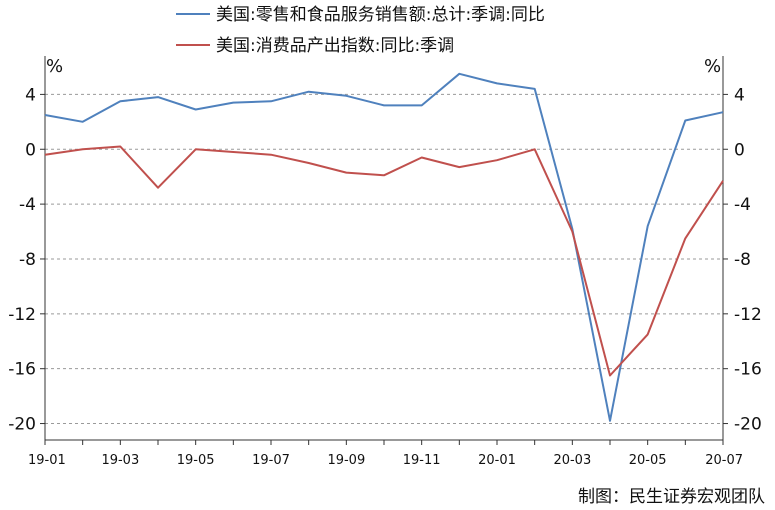  What do you see at coordinates (572, 460) in the screenshot?
I see `x-tick-label: 20-03` at bounding box center [572, 460].